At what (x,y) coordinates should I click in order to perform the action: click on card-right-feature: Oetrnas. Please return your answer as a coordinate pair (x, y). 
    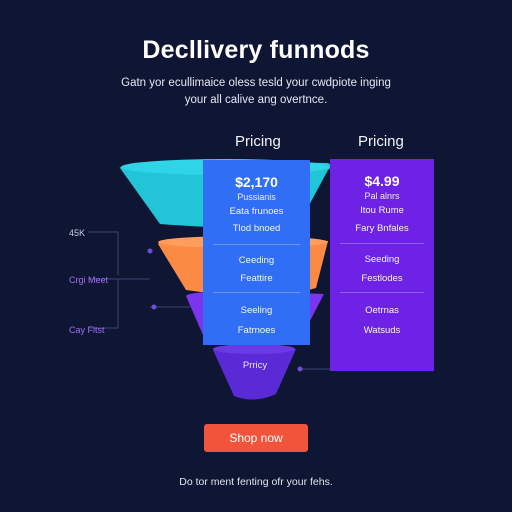
    Looking at the image, I should click on (382, 310).